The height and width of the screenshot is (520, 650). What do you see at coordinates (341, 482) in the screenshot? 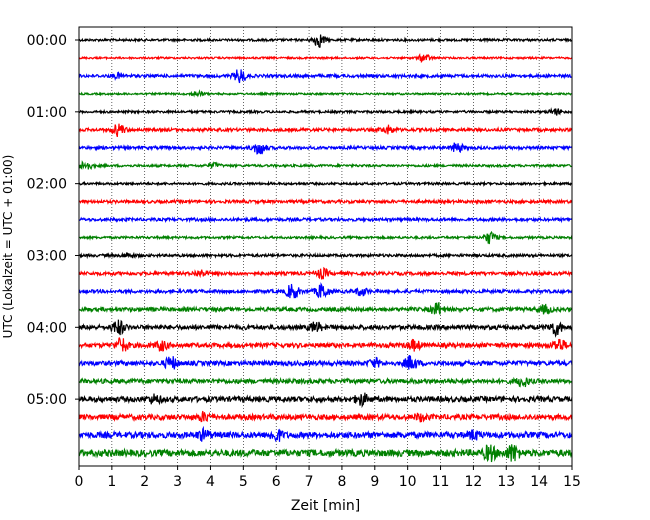
I see `x-tick-label: 8` at bounding box center [341, 482].